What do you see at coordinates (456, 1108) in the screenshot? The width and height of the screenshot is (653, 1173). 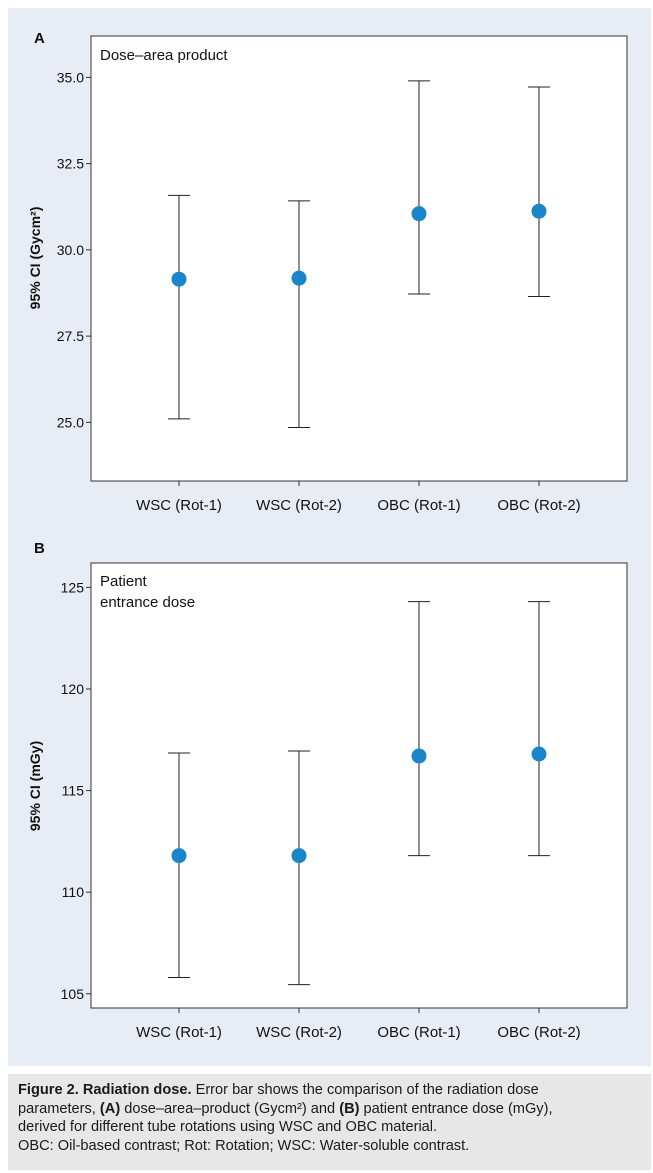 I see `caption-line-2-post: patient entrance dose (mGy),` at bounding box center [456, 1108].